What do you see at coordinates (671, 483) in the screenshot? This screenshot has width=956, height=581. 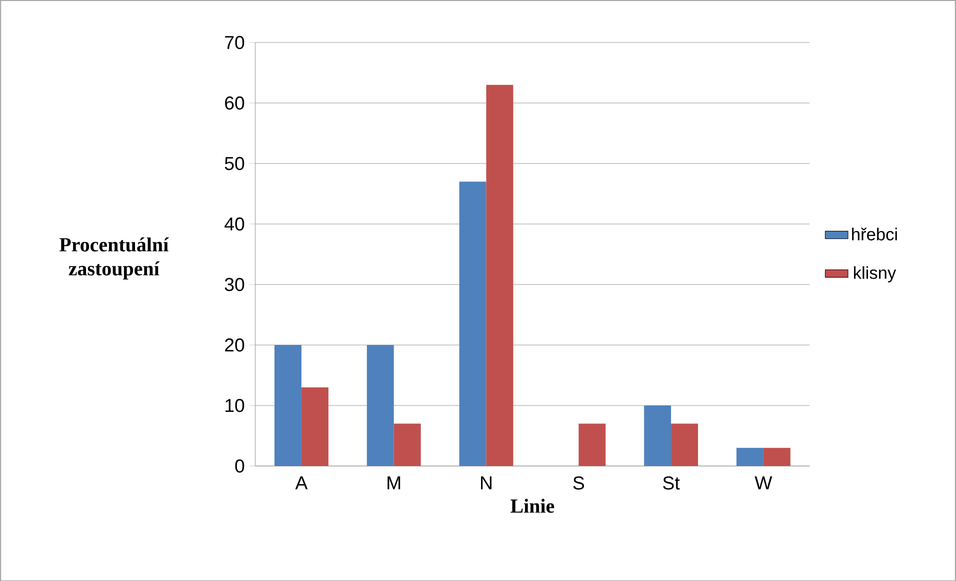 I see `x-tick-label: St` at bounding box center [671, 483].